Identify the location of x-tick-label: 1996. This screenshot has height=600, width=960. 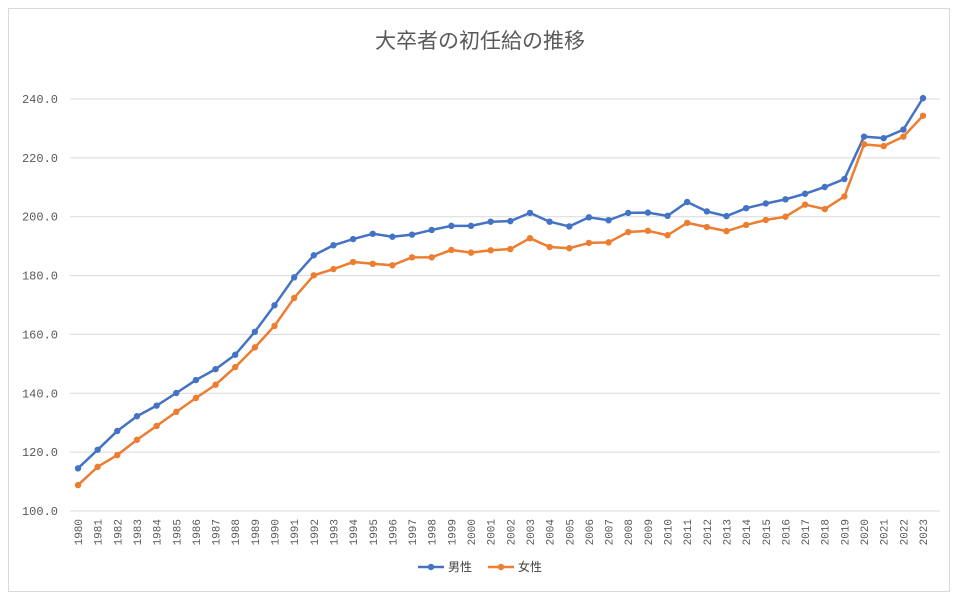
(394, 532).